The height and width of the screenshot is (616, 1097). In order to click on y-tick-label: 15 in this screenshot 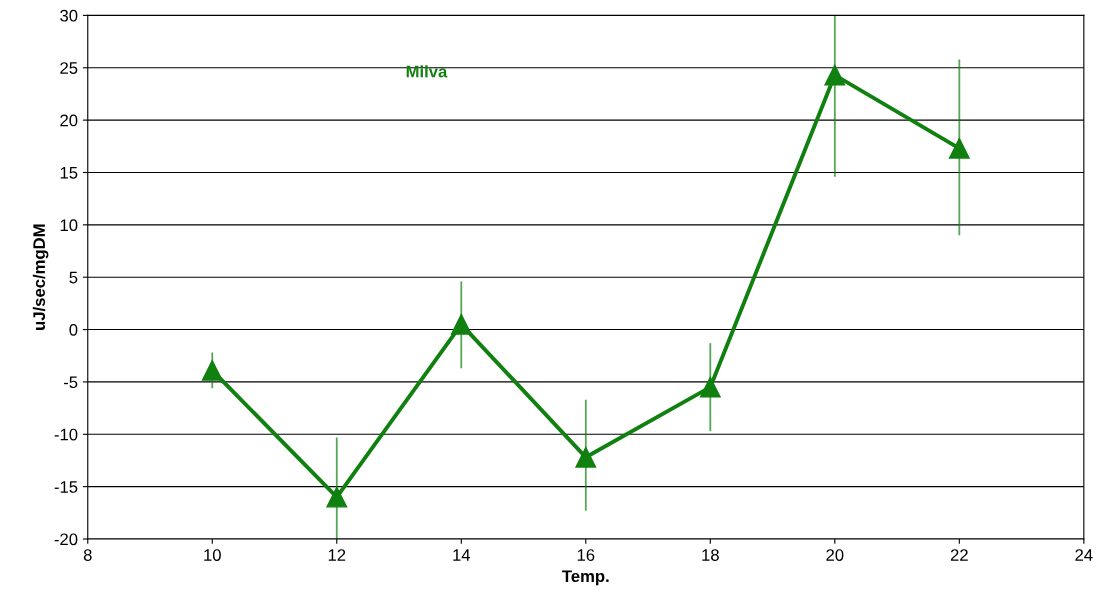, I will do `click(69, 173)`.